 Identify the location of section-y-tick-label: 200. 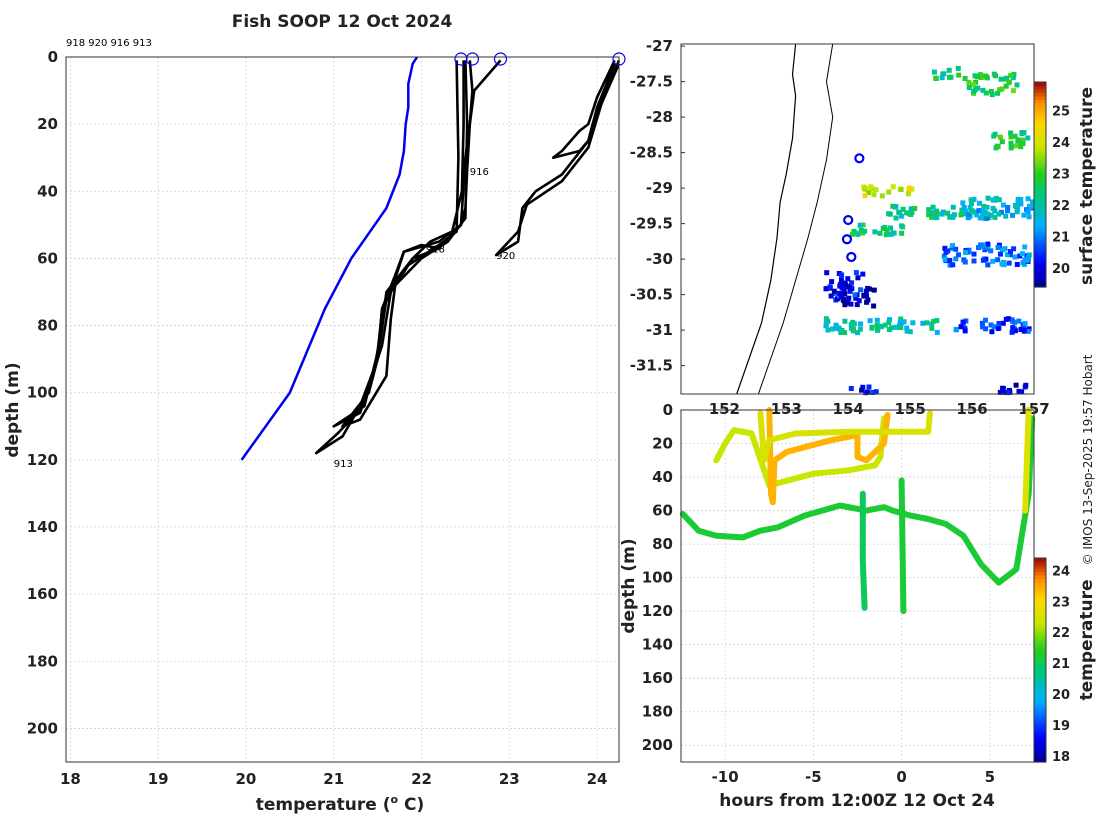
(657, 745).